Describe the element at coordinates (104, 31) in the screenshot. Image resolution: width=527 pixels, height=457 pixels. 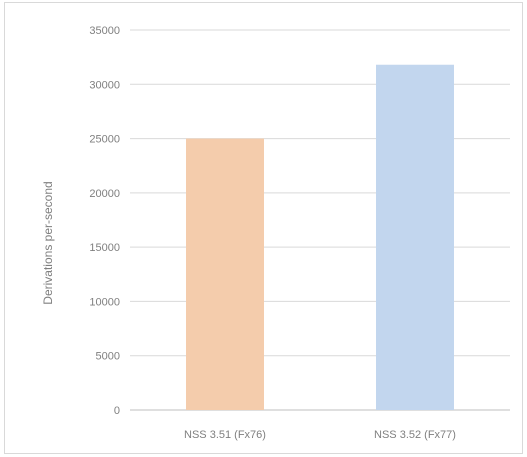
I see `y-tick-label: 35000` at that location.